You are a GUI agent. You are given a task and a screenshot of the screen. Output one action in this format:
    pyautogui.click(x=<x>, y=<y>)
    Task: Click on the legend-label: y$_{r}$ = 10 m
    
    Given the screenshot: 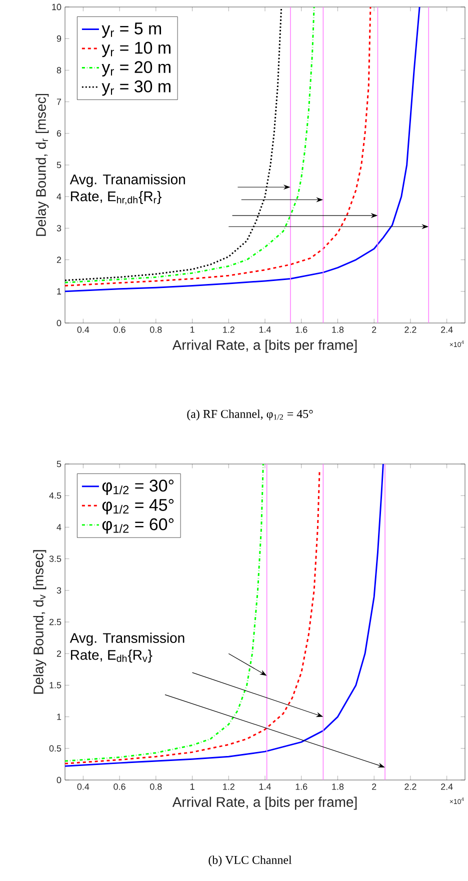 What is the action you would take?
    pyautogui.click(x=136, y=50)
    